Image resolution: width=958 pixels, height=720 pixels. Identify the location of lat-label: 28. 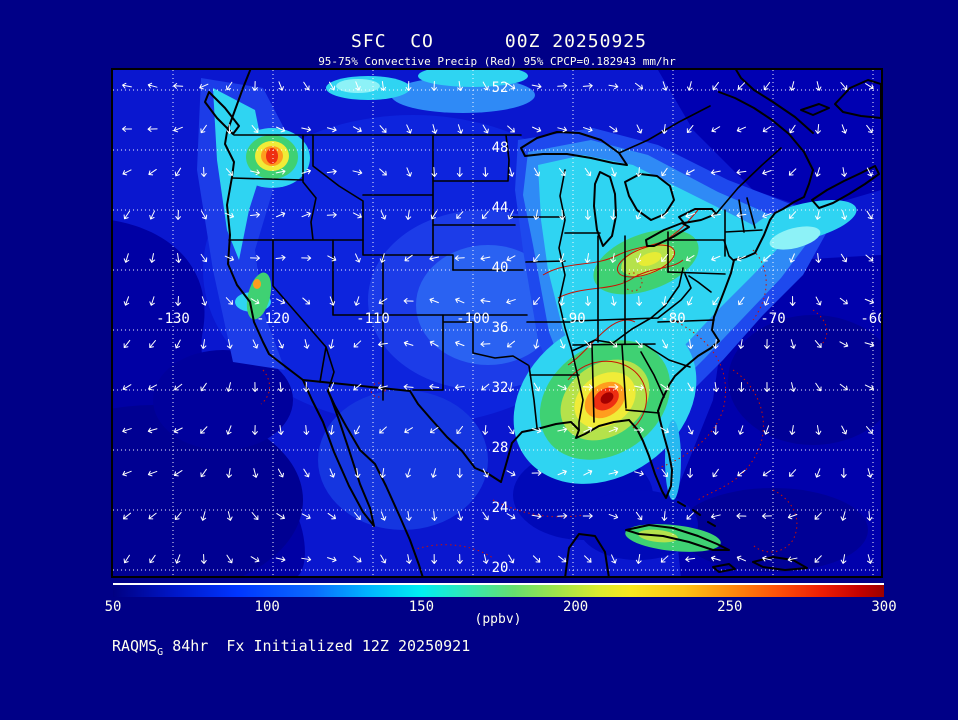
(500, 448).